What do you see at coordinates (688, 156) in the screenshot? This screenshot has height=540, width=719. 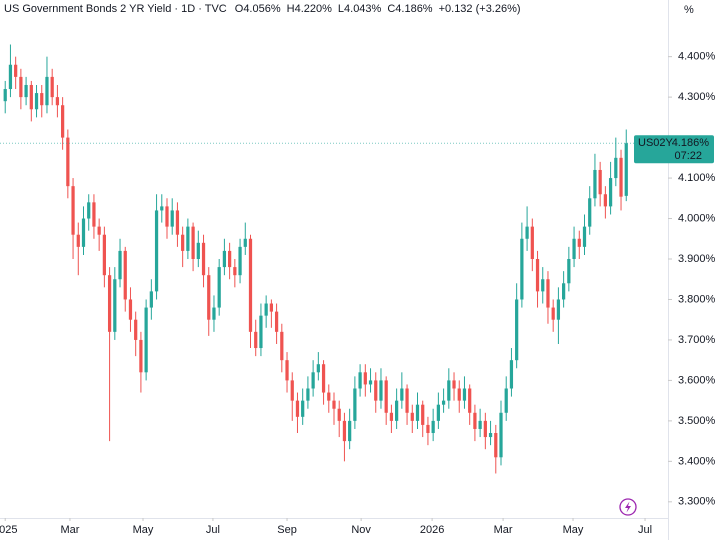 I see `countdown-label: 07:22` at bounding box center [688, 156].